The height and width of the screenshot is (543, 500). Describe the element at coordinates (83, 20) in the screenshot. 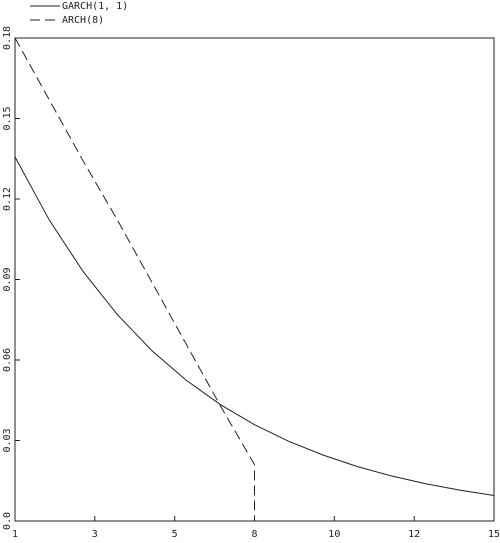

I see `legend-label: ARCH(8)` at that location.